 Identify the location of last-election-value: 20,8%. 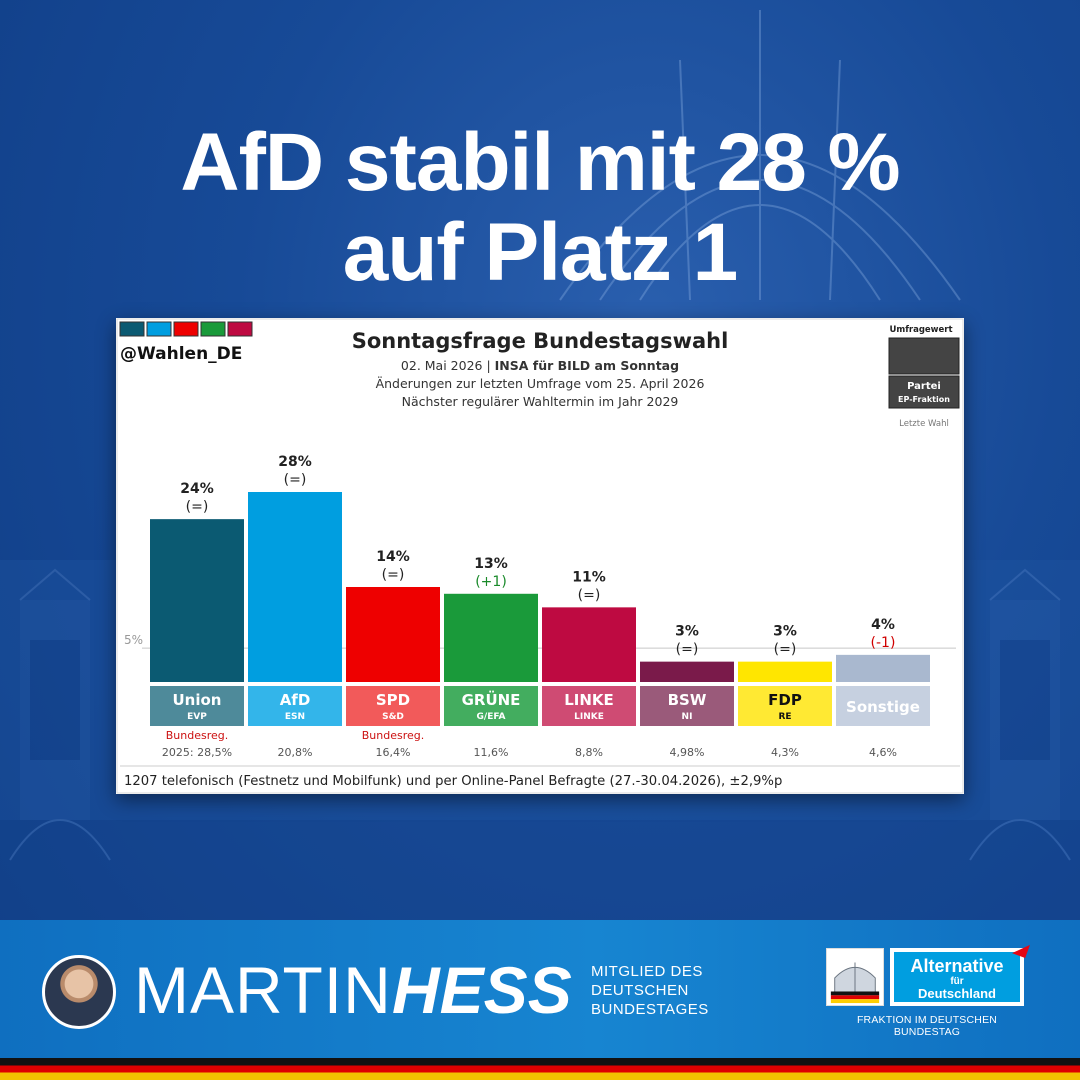
(295, 752).